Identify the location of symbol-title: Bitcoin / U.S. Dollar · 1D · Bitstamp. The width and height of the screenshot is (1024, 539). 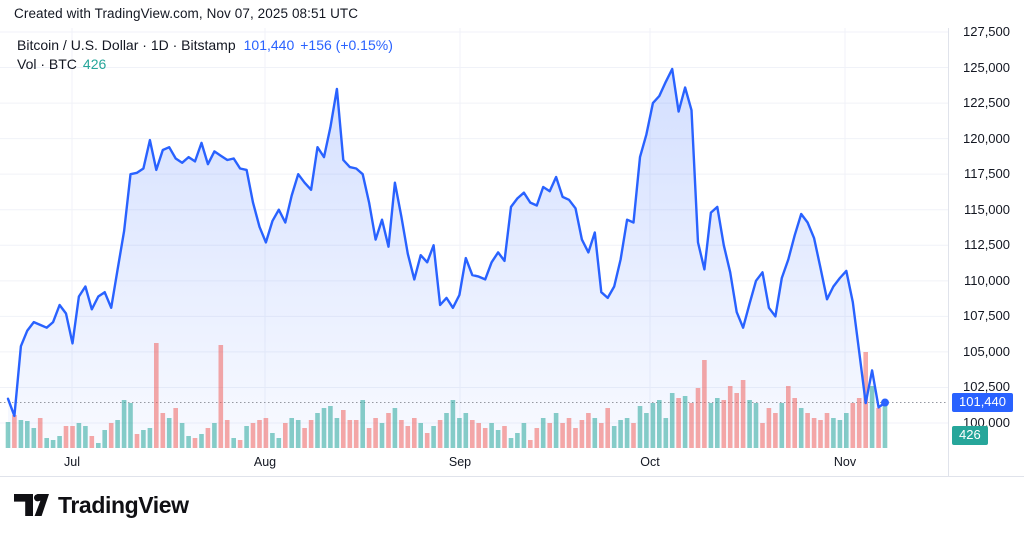
(126, 45).